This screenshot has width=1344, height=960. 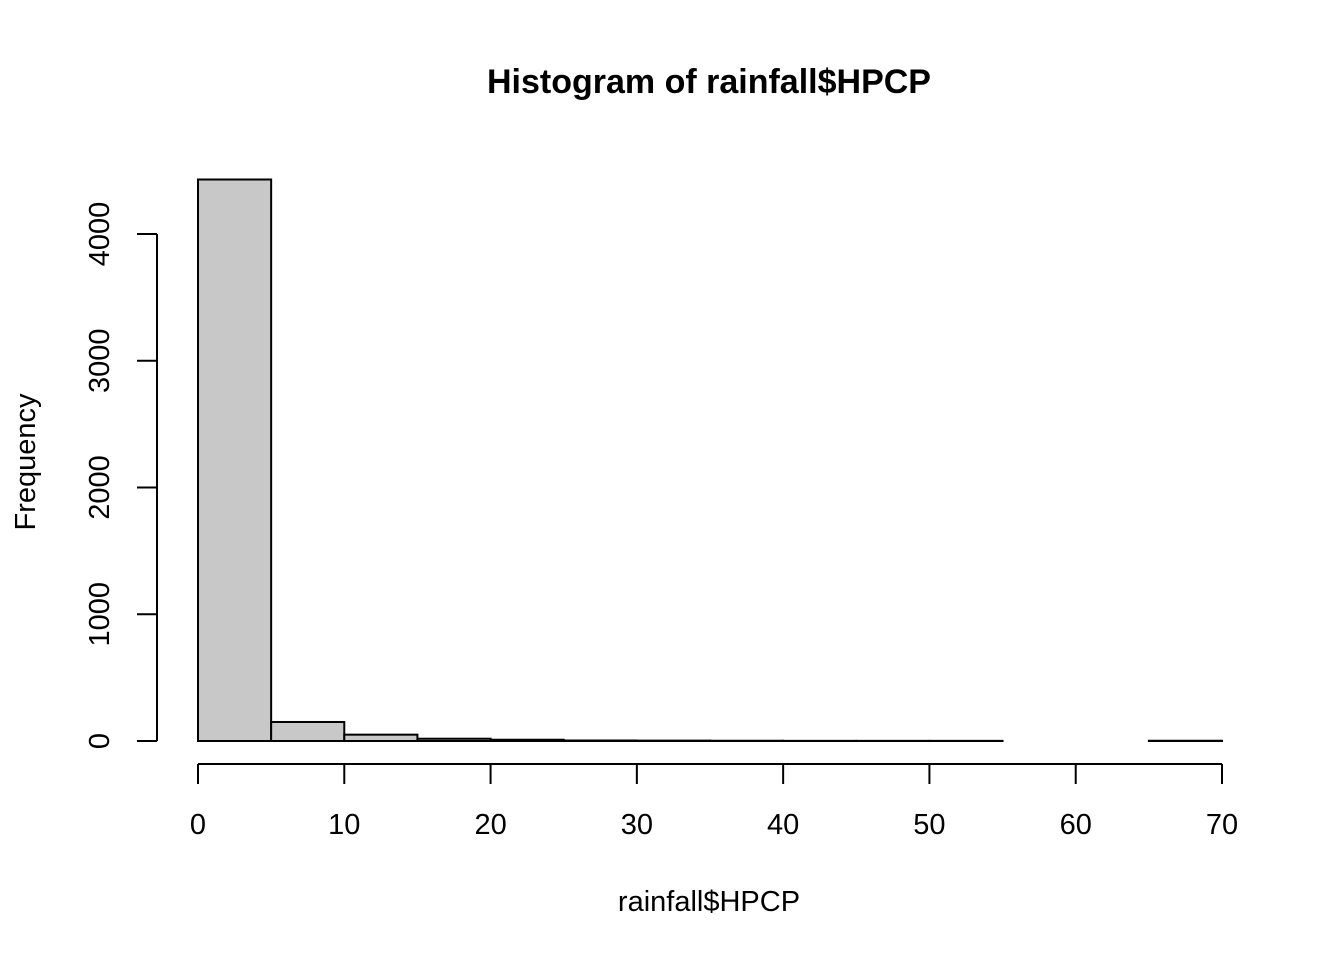 I want to click on x-axis-label: rainfall$HPCP, so click(x=709, y=902).